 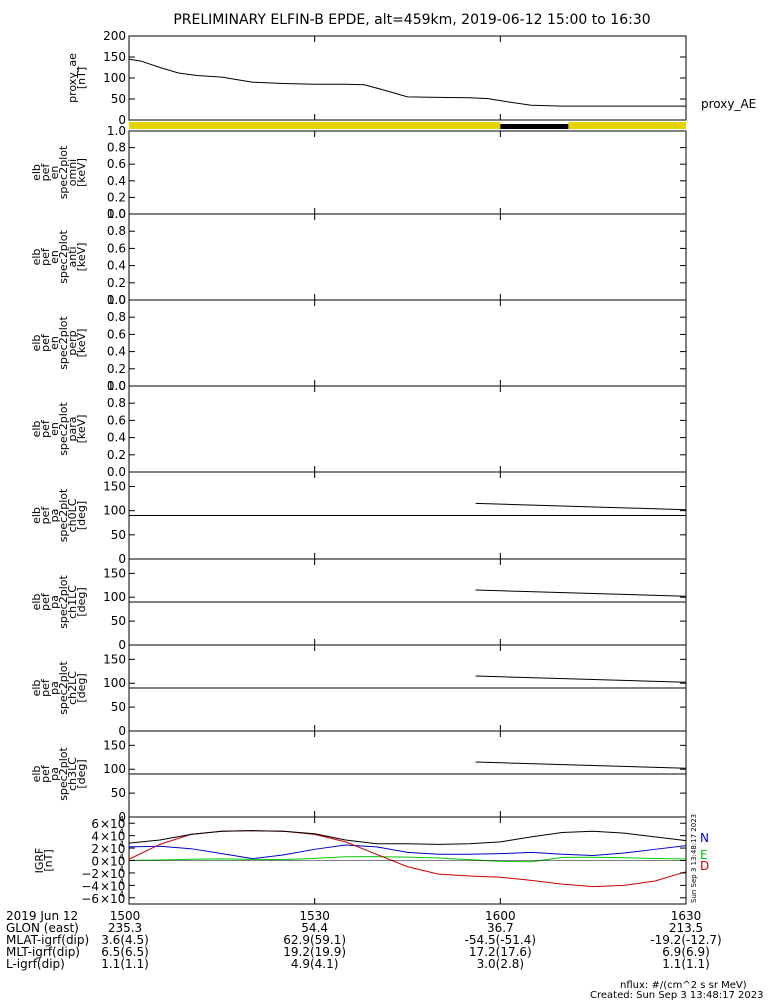 What do you see at coordinates (42, 916) in the screenshot?
I see `ephem-row-label: 2019 Jun 12` at bounding box center [42, 916].